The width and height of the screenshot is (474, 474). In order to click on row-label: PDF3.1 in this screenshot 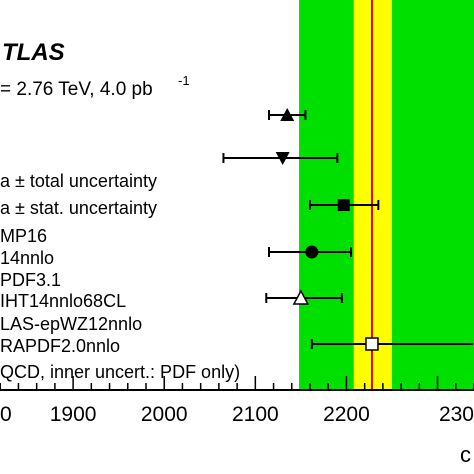, I will do `click(30, 280)`.